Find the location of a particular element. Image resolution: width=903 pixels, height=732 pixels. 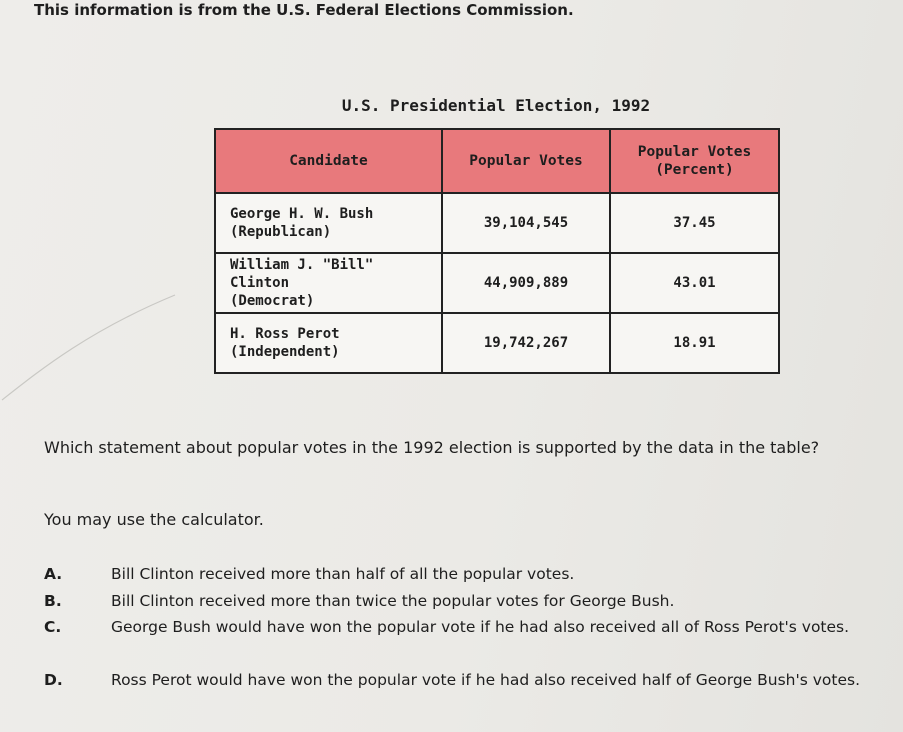

votes-cell: 19,742,267 is located at coordinates (526, 343).